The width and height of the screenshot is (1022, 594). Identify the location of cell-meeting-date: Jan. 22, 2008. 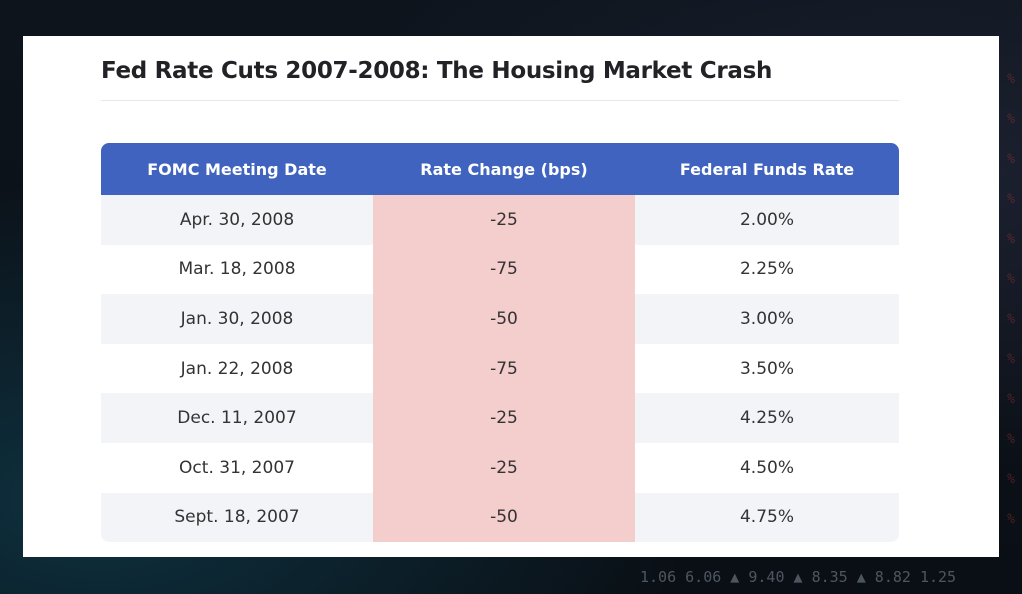
(237, 368).